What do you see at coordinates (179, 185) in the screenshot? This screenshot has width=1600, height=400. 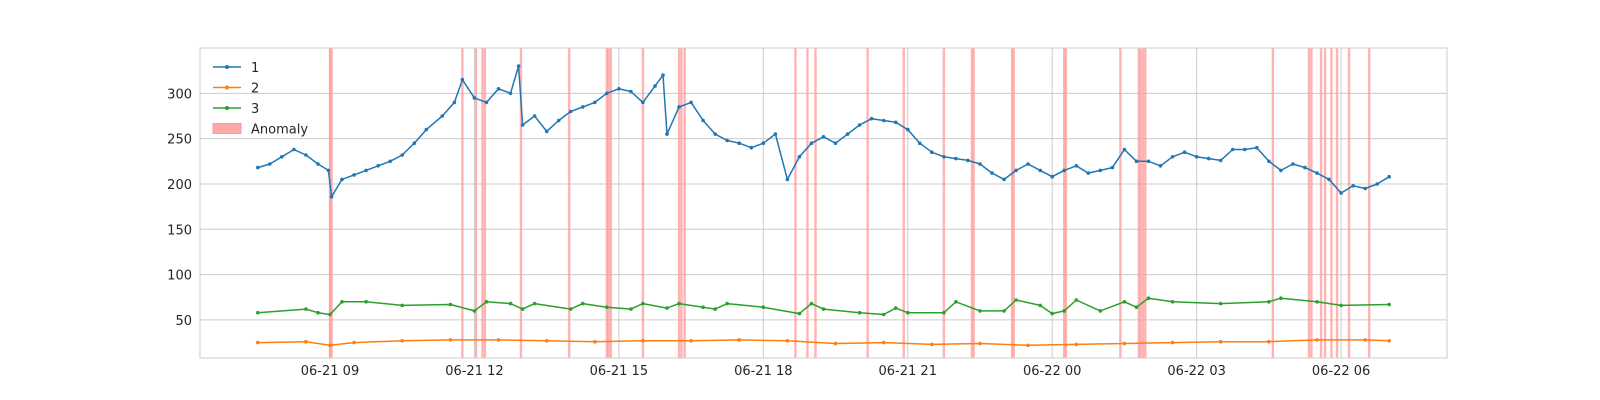 I see `y-tick-label: 200` at bounding box center [179, 185].